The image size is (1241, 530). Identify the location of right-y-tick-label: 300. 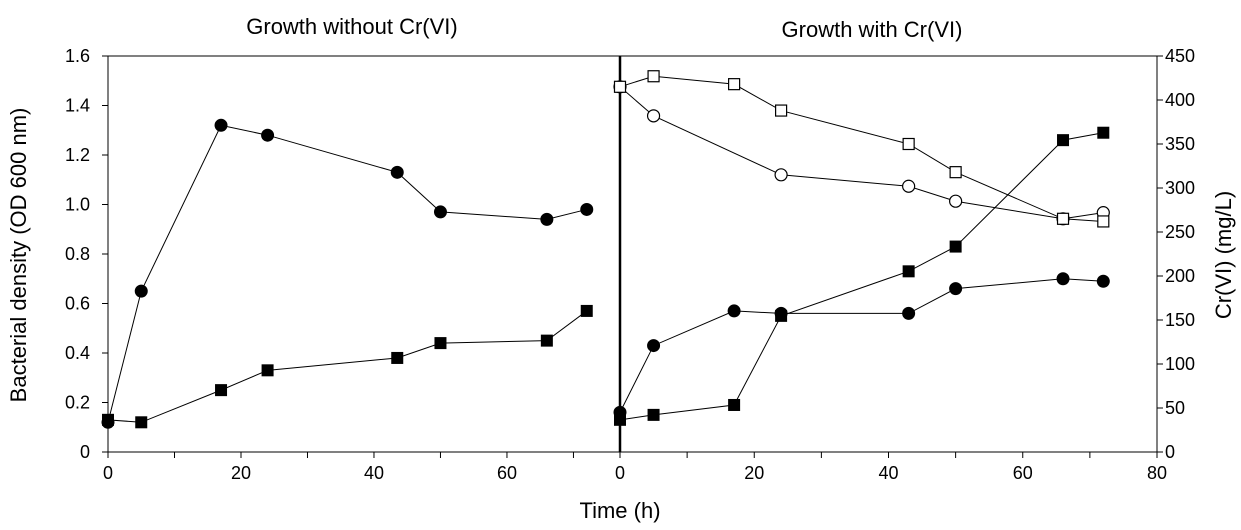
(1180, 188).